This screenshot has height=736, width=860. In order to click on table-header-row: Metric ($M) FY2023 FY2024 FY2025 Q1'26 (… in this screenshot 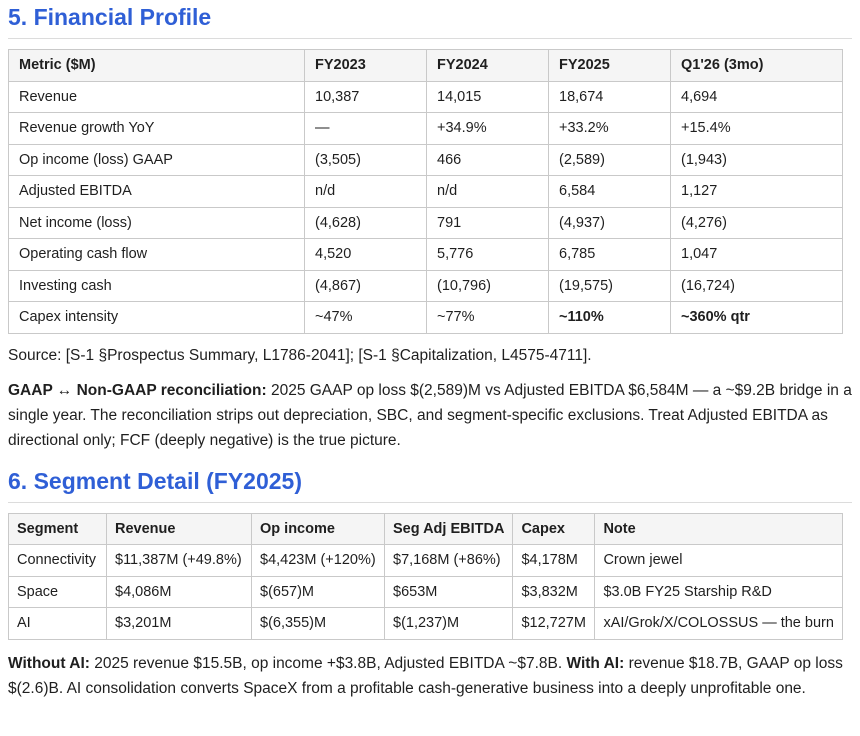, I will do `click(425, 65)`.